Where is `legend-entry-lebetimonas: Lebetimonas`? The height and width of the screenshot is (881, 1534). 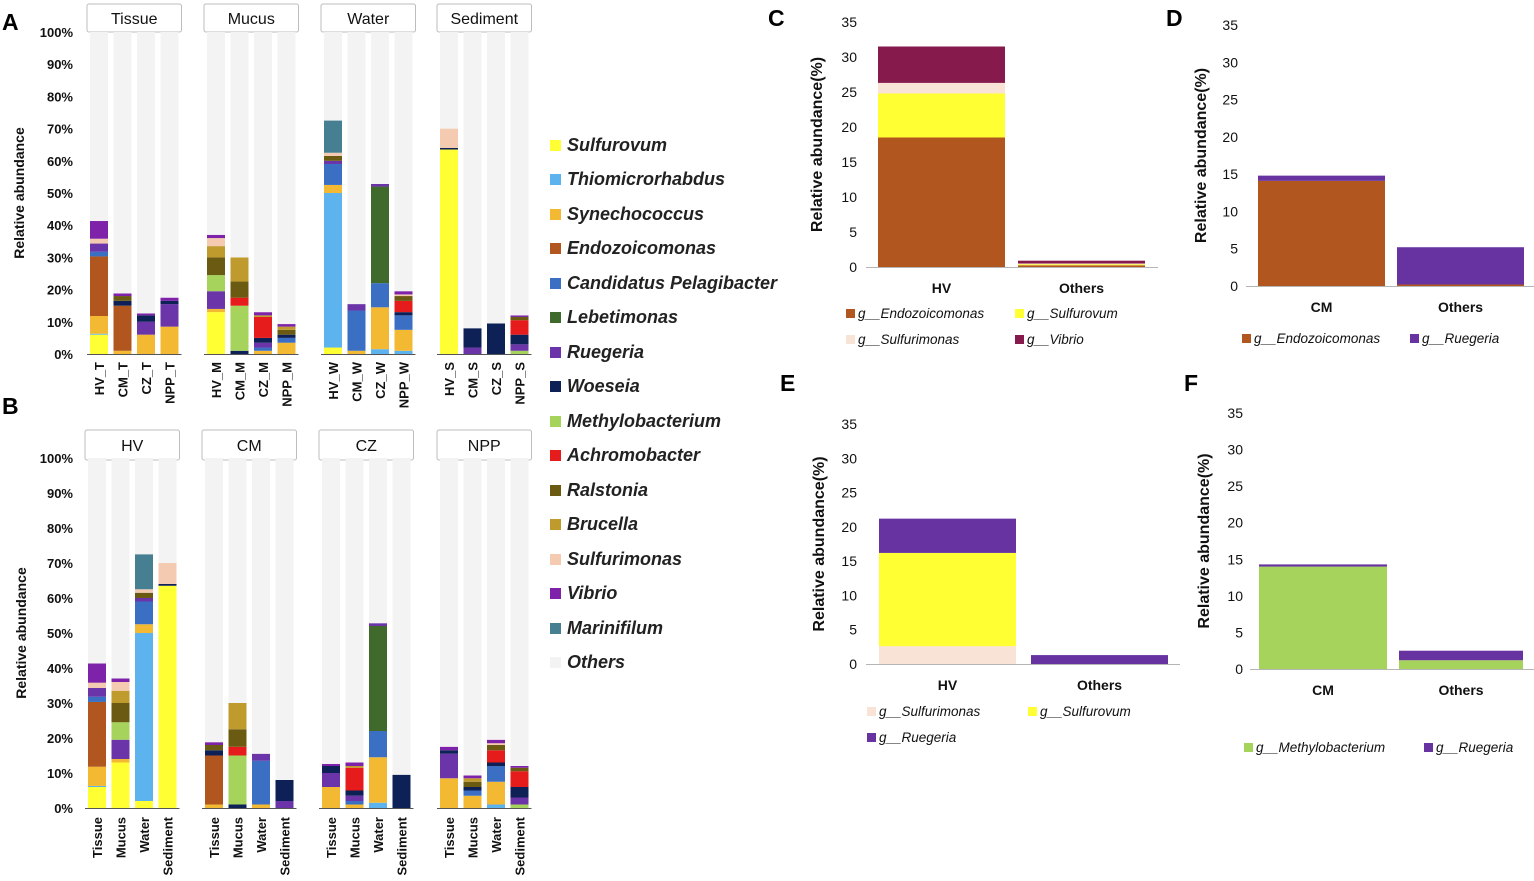 legend-entry-lebetimonas: Lebetimonas is located at coordinates (675, 318).